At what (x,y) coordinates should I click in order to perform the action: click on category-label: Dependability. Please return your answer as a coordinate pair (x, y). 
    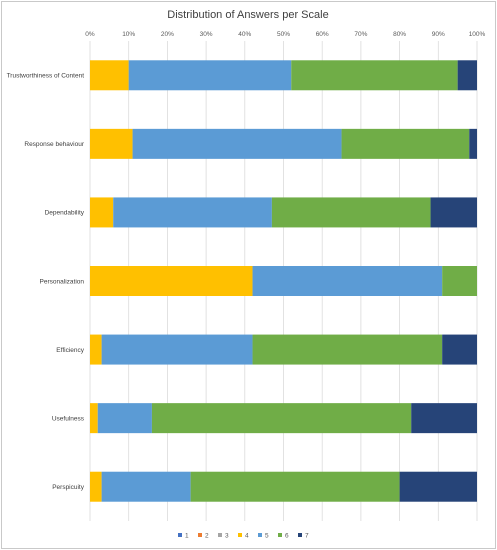
    Looking at the image, I should click on (65, 213).